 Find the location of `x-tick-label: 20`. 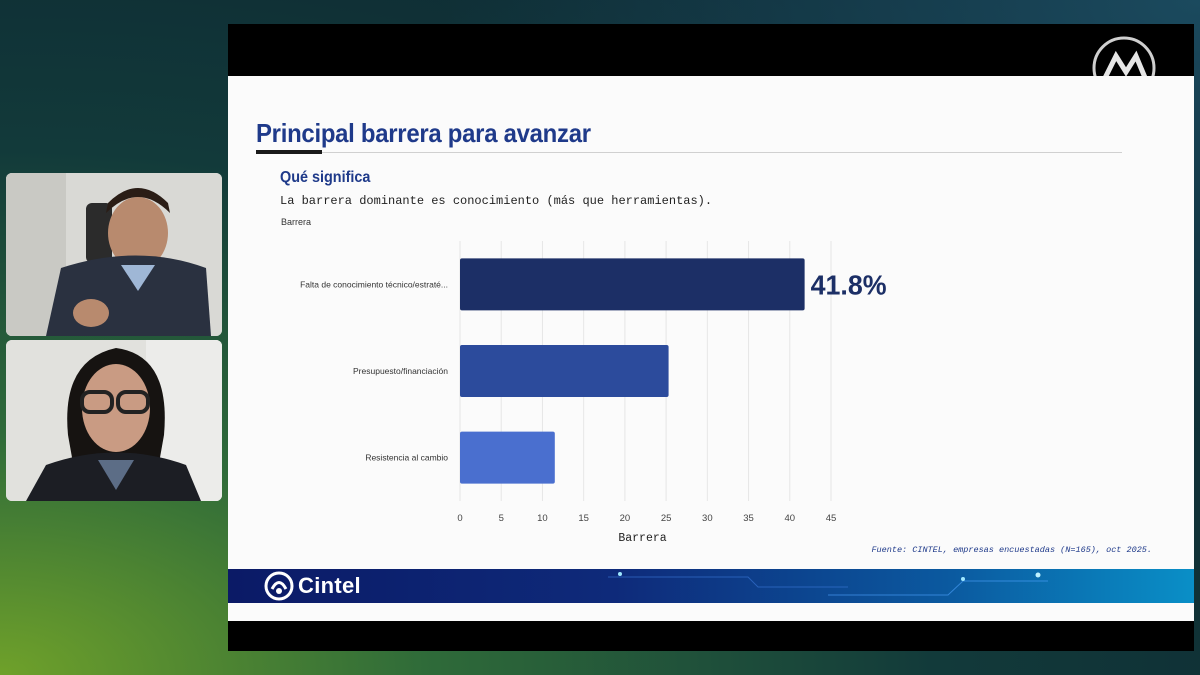

x-tick-label: 20 is located at coordinates (625, 518).